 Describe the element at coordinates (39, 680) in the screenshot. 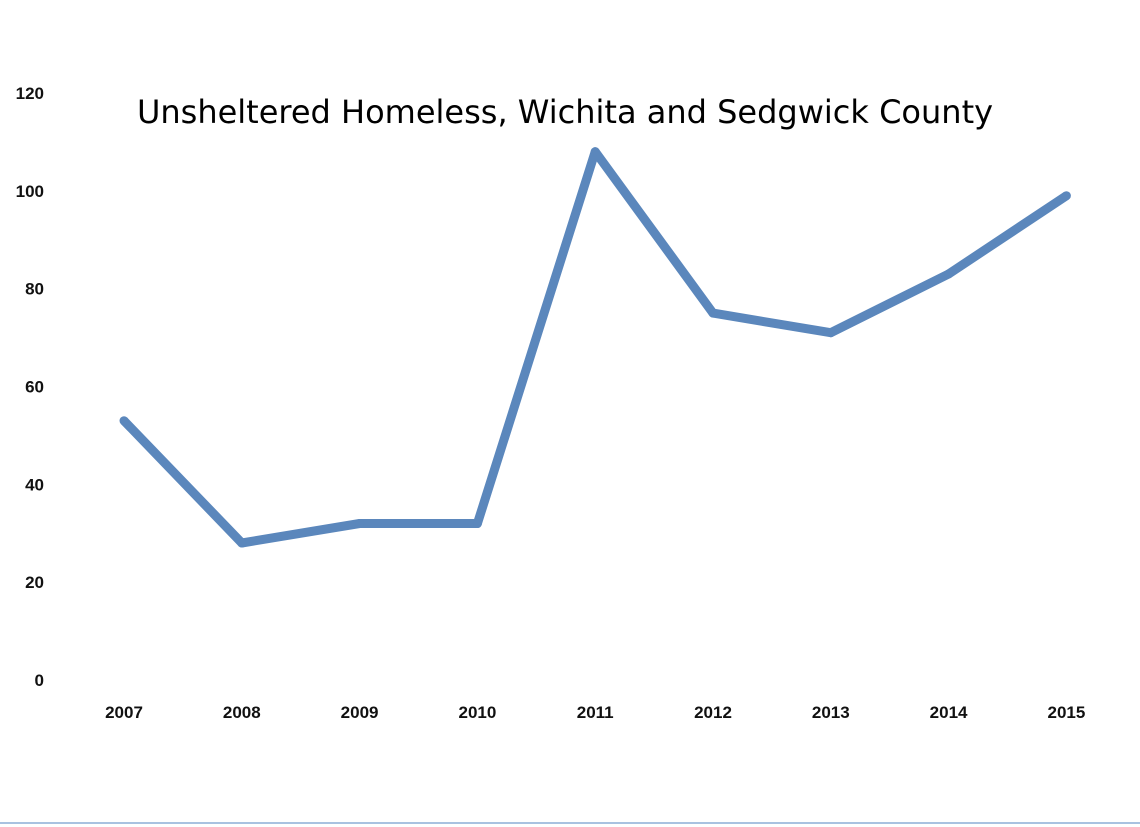

I see `y-tick-label: 0` at that location.